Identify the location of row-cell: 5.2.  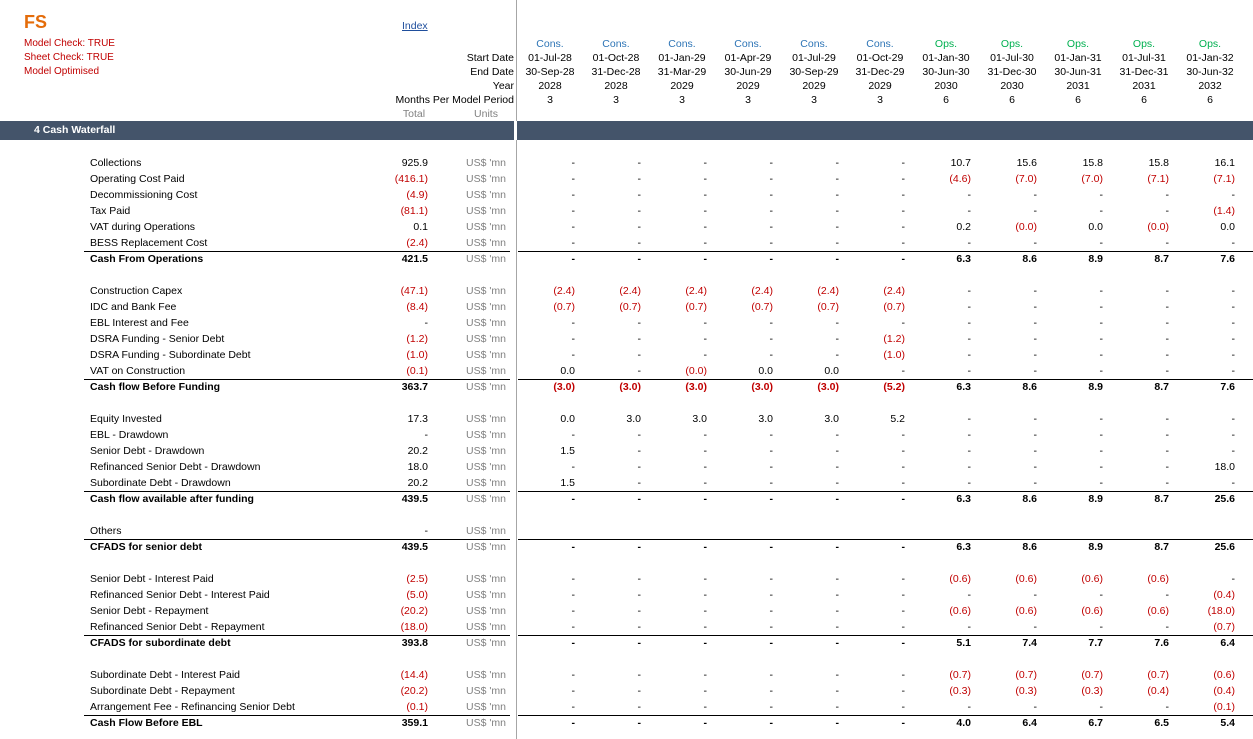
(897, 419).